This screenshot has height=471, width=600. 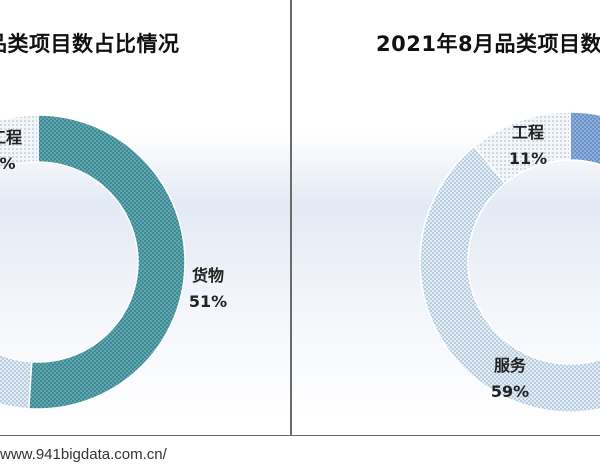 I want to click on label-services-pct: 59%, so click(x=510, y=391).